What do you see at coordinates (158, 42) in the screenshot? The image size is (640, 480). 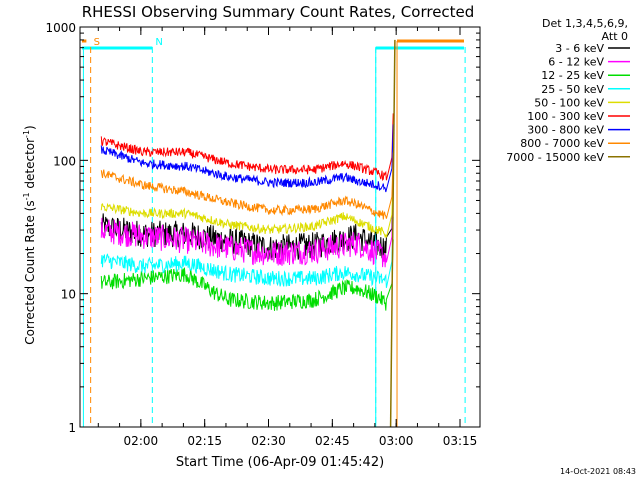 I see `marker-label-n: N` at bounding box center [158, 42].